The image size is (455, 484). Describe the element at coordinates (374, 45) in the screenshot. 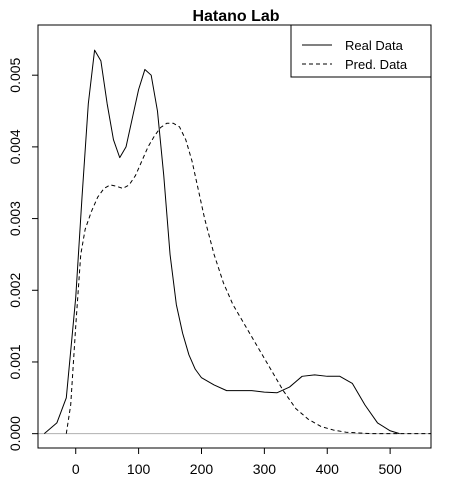

I see `legend-label-real-data: Real Data` at that location.